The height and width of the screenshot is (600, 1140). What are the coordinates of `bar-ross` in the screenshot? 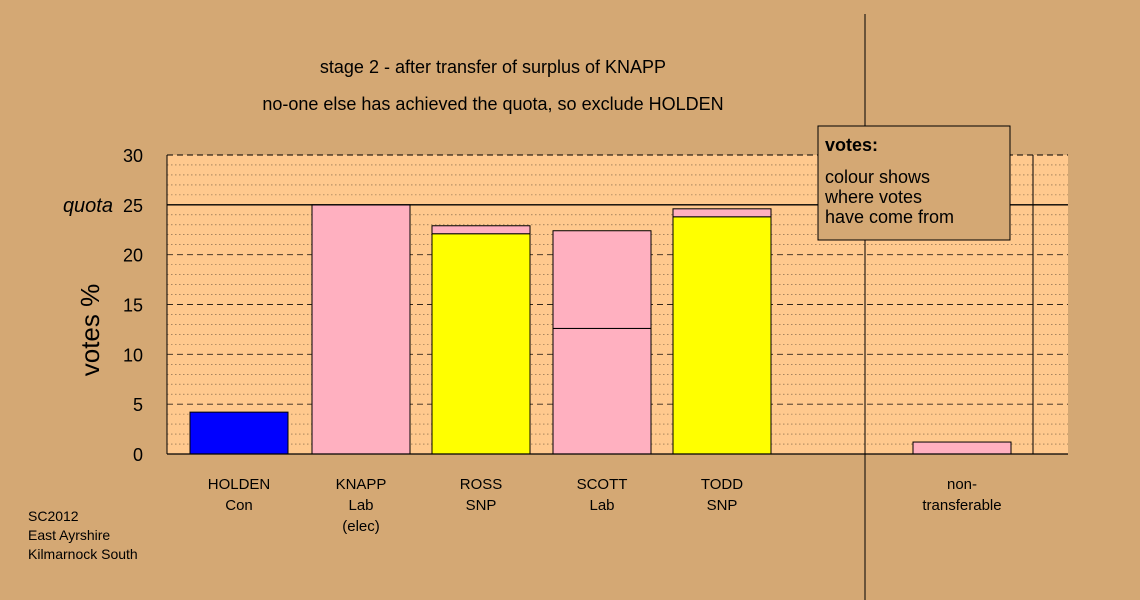 It's located at (481, 340).